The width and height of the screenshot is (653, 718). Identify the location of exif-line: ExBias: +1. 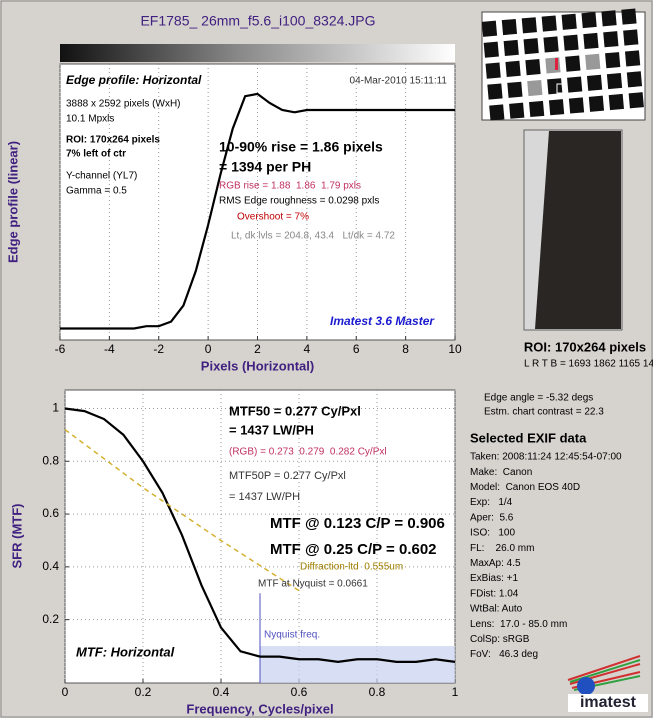
(494, 578).